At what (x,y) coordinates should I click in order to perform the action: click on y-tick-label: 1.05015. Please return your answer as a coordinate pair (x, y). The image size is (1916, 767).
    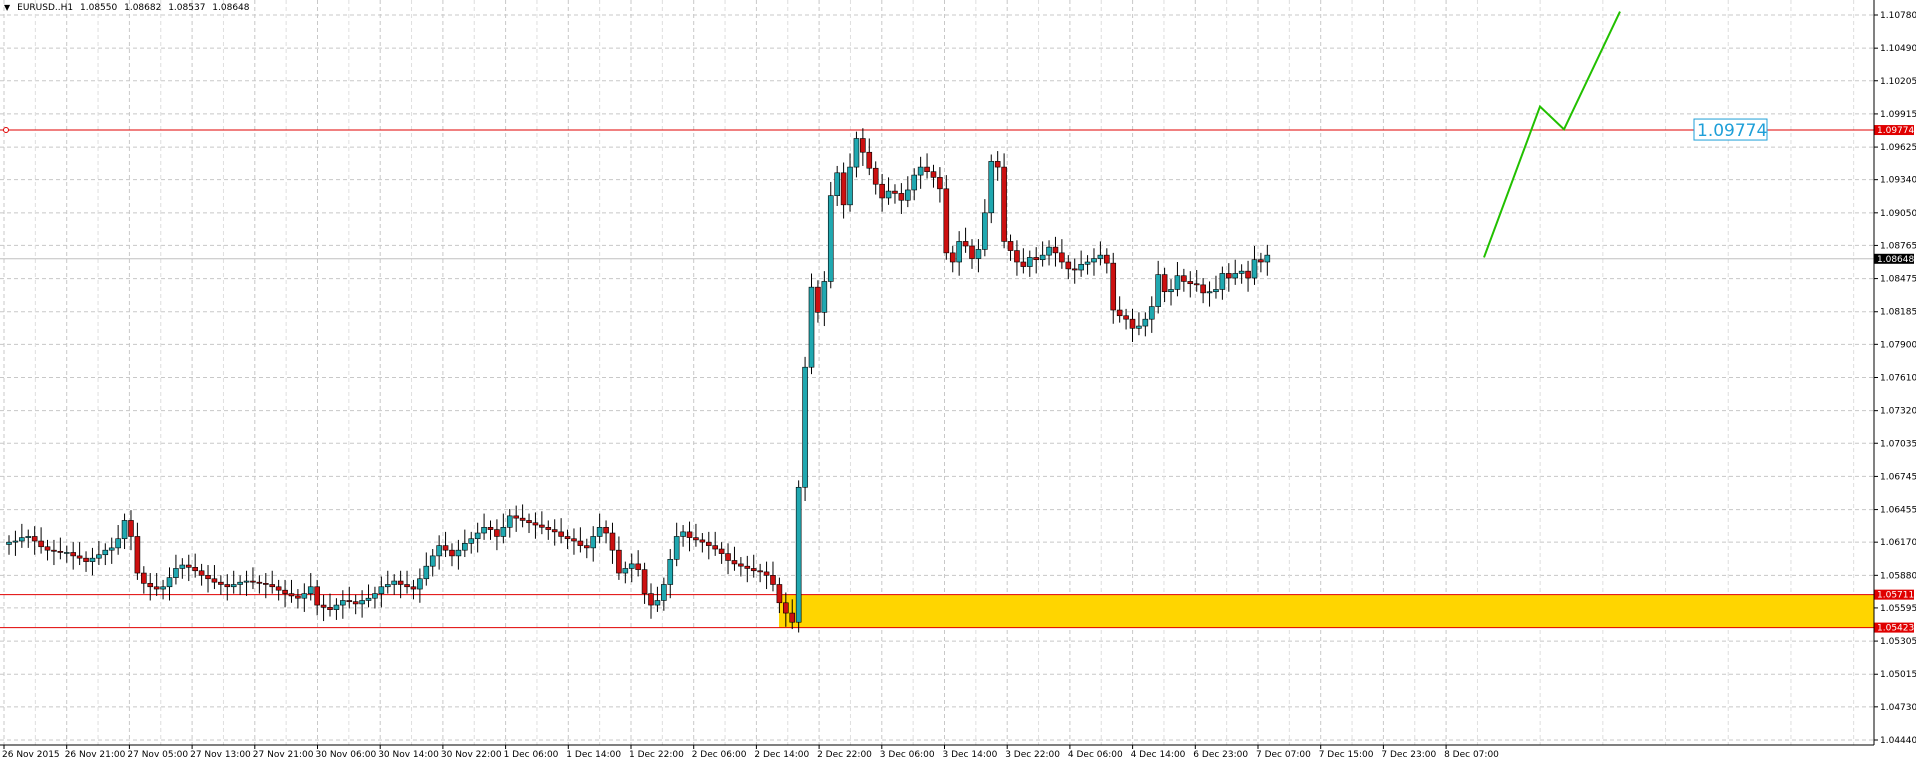
    Looking at the image, I should click on (1898, 675).